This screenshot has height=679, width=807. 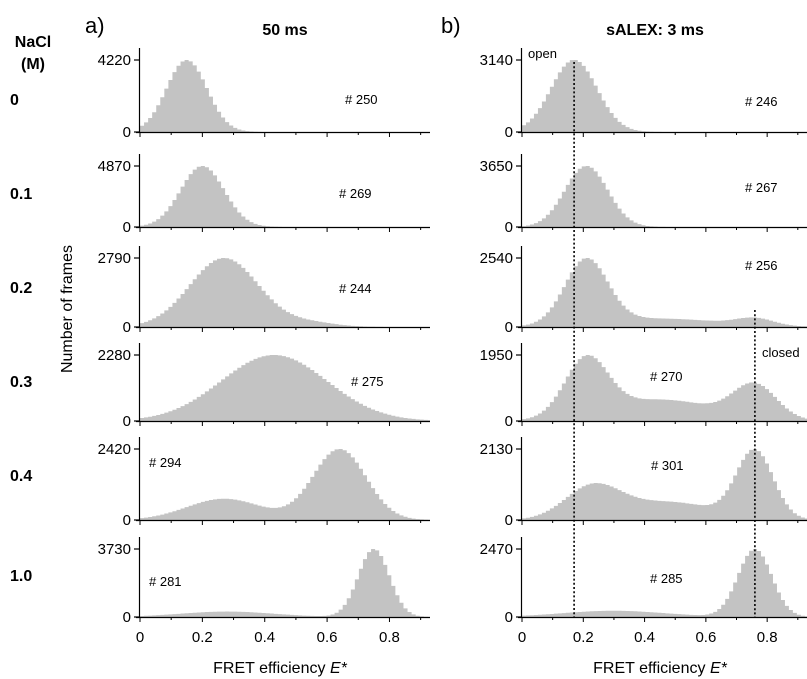 I want to click on panel-a-letter: a), so click(x=95, y=25).